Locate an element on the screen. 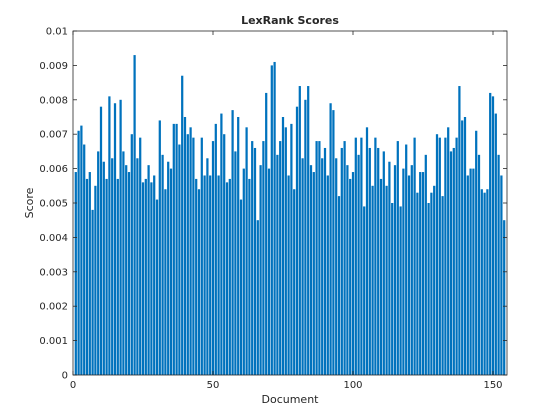 The height and width of the screenshot is (420, 560). y-tick-label: 0.01 is located at coordinates (57, 32).